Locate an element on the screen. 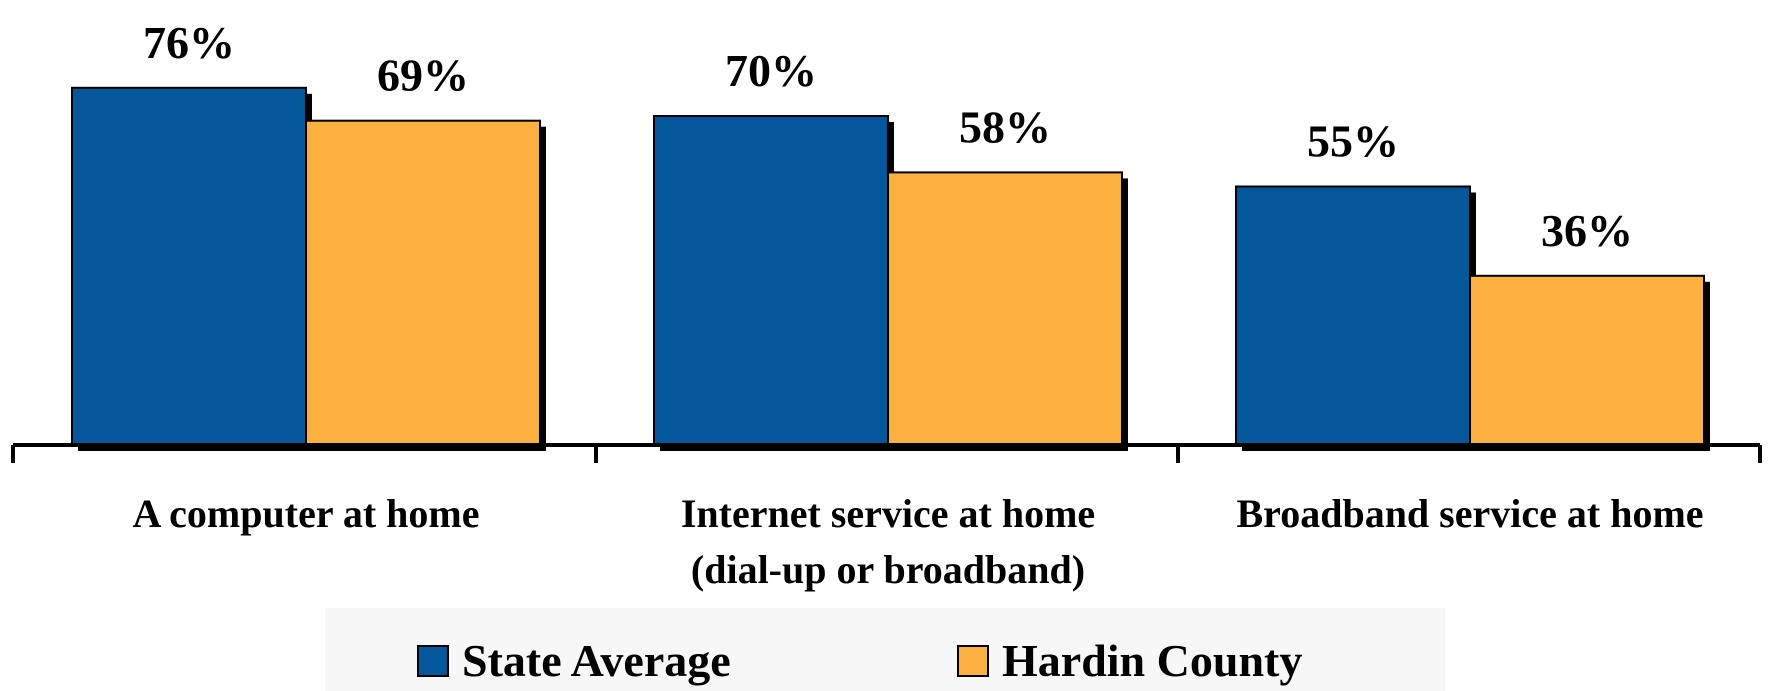  legend-background is located at coordinates (885, 649).